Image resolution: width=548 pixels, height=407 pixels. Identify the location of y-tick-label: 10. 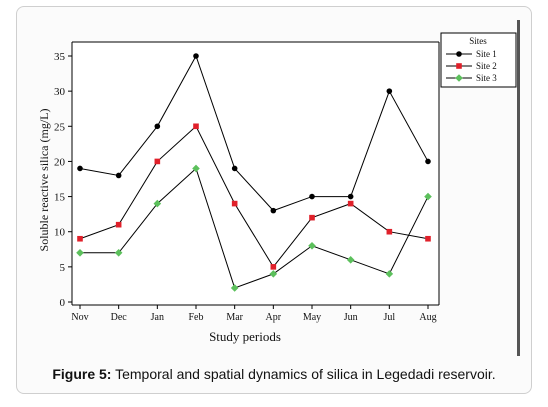
(60, 233).